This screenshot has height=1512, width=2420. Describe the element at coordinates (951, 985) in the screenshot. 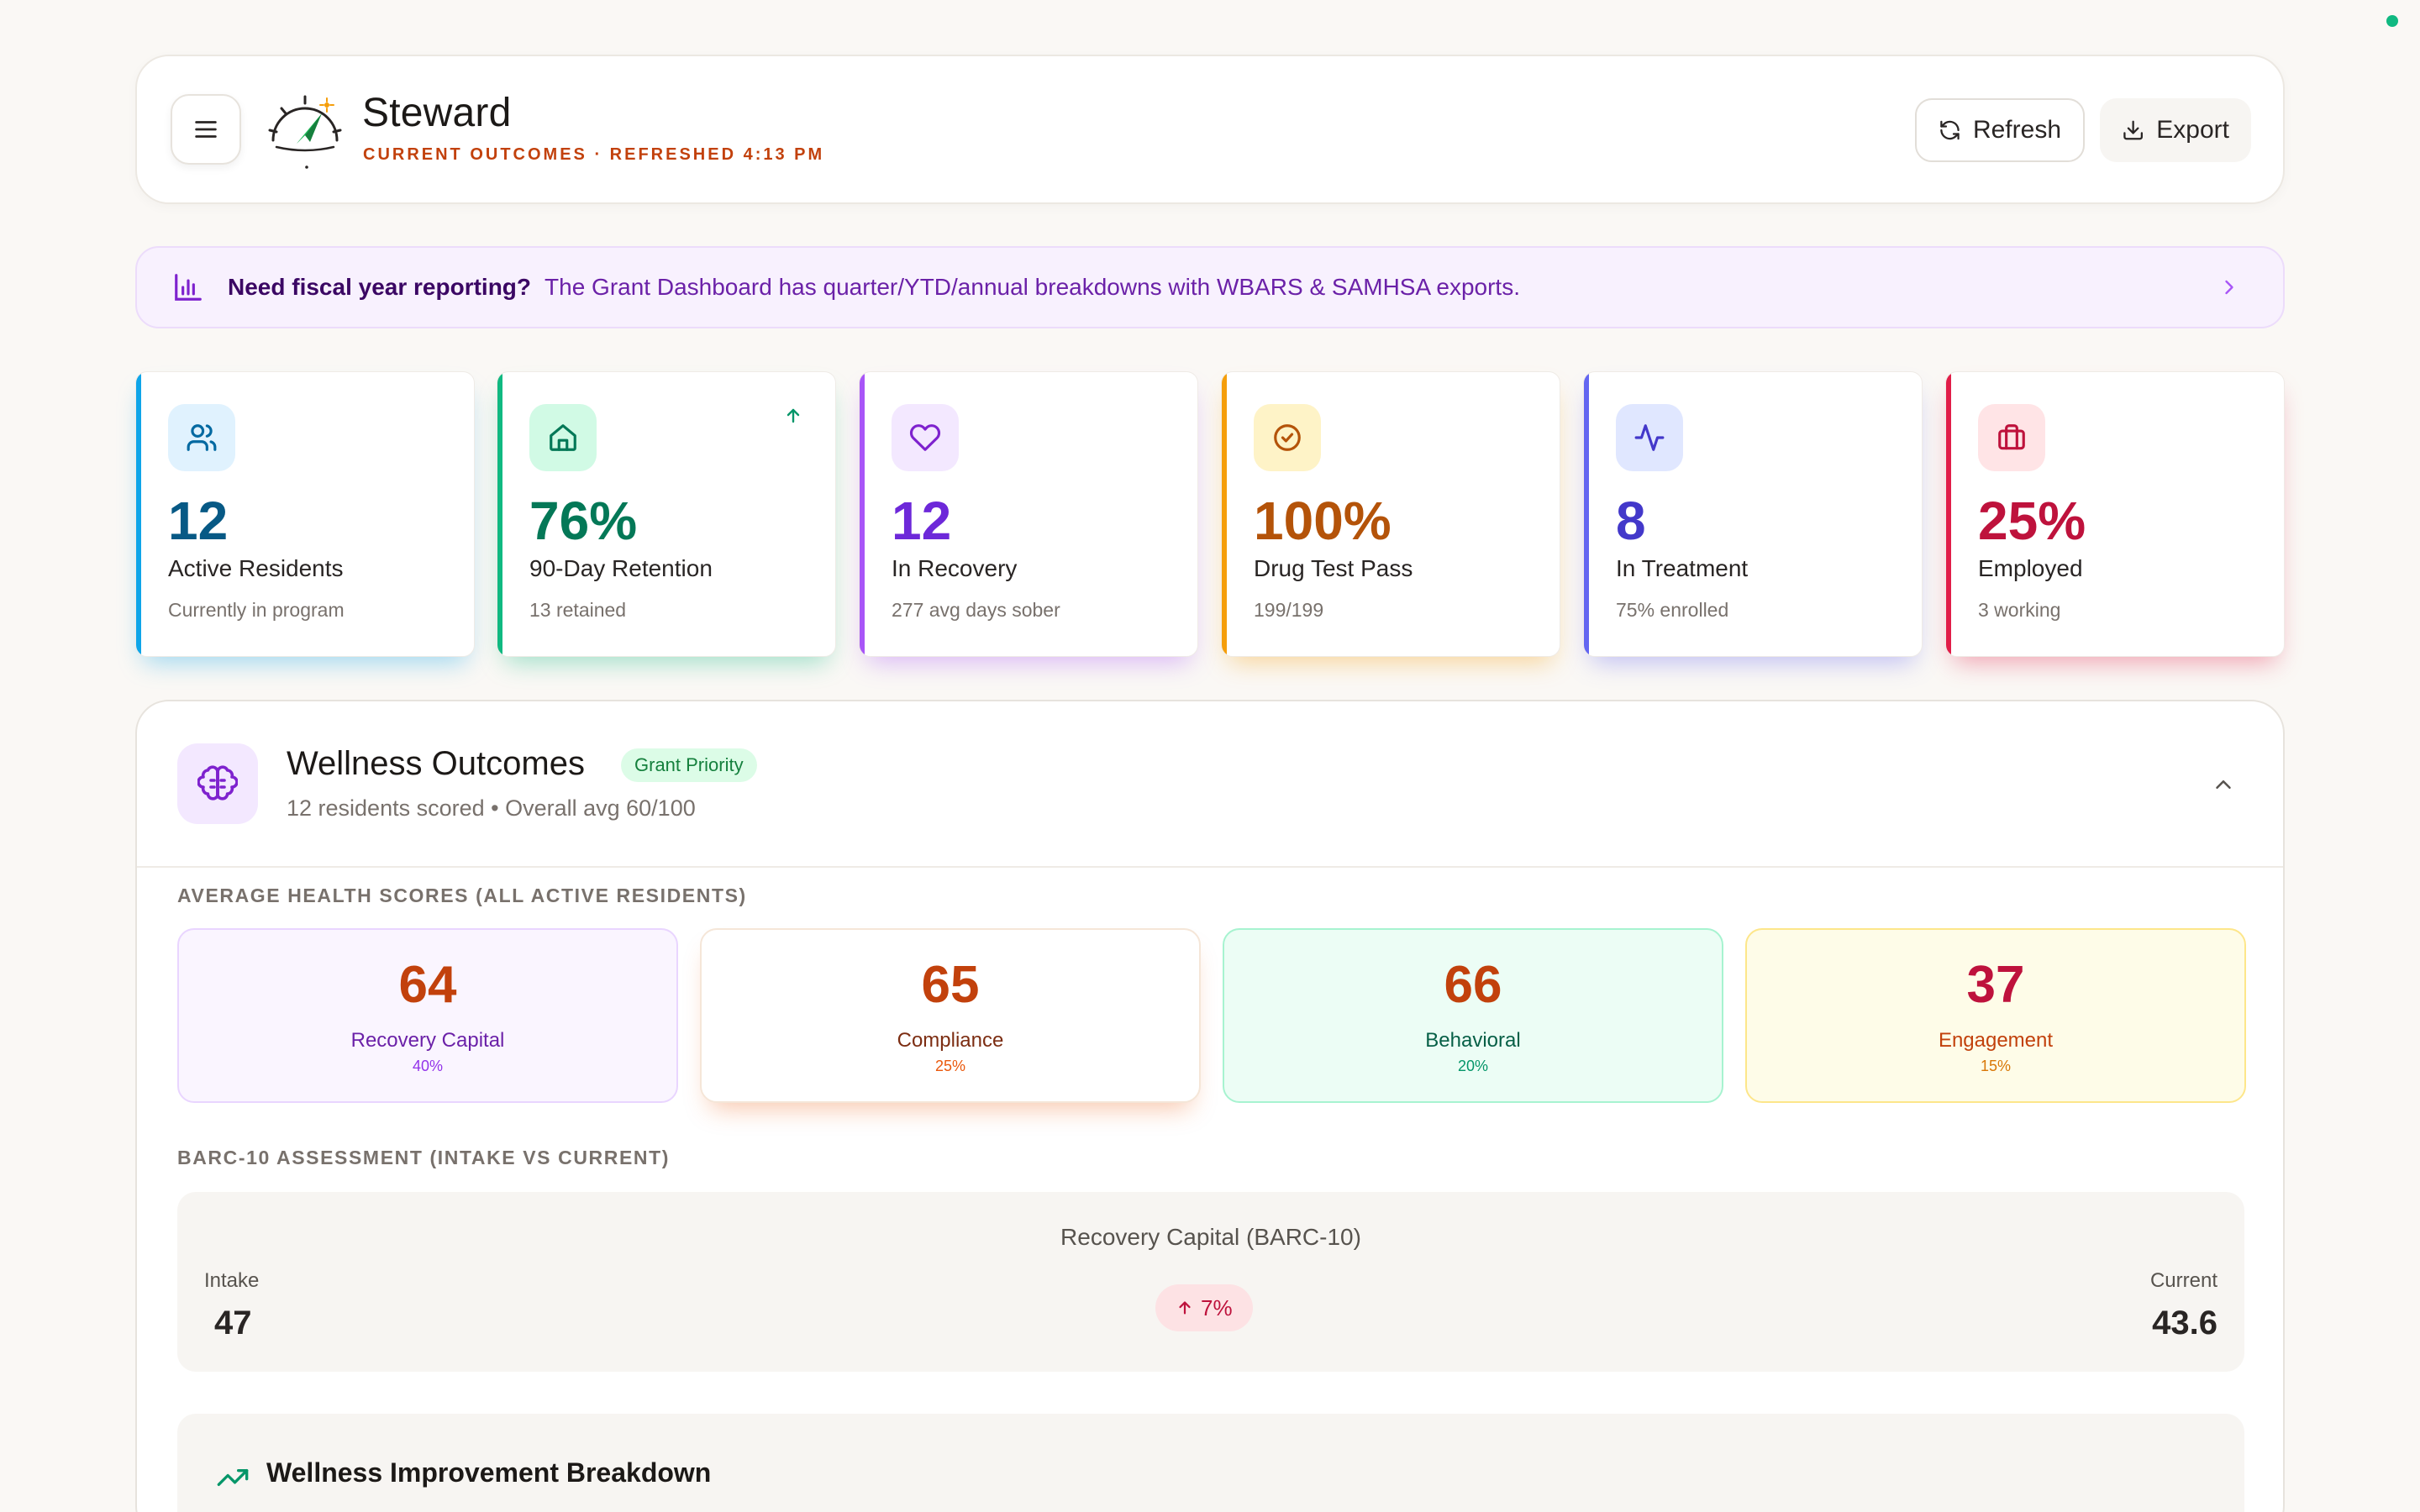

I see `score-value: 65` at that location.